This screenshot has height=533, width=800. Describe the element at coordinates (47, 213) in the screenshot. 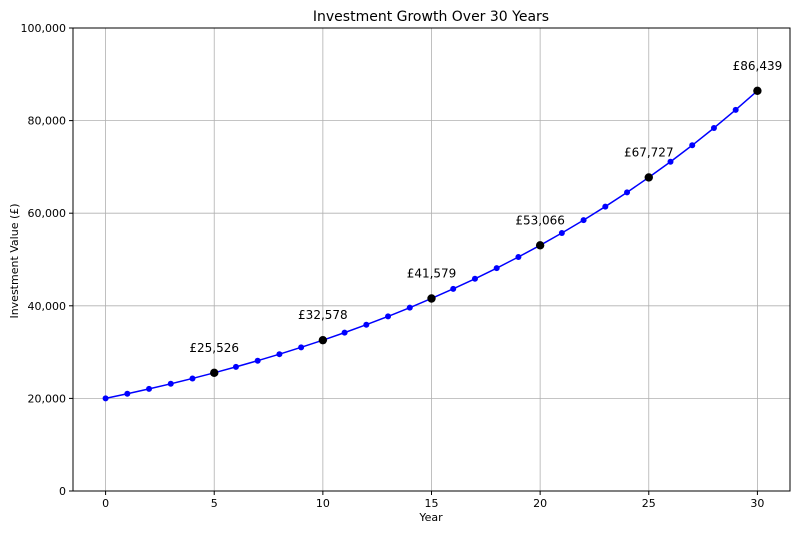

I see `y-tick-label: 60,000` at that location.